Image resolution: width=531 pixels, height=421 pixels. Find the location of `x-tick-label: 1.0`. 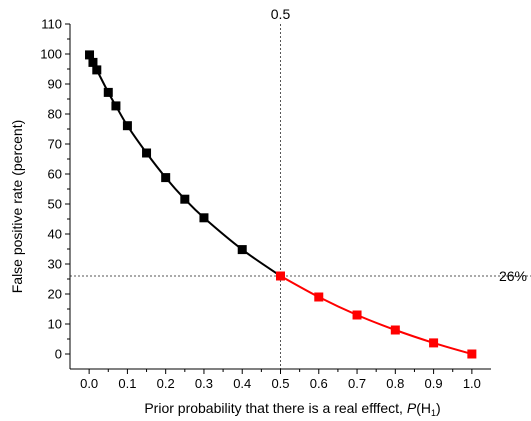

x-tick-label: 1.0 is located at coordinates (472, 383).